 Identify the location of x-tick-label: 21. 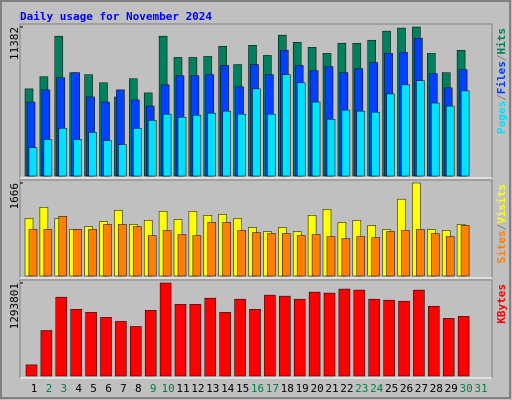
(331, 388).